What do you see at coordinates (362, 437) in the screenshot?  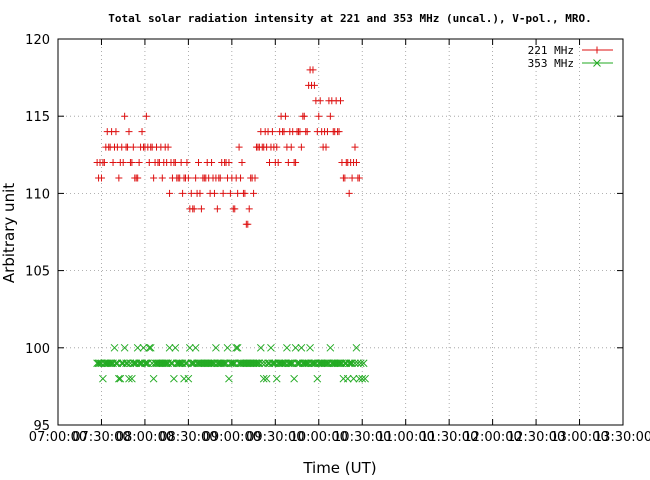 I see `x-tick-label: 10:30:00` at bounding box center [362, 437].